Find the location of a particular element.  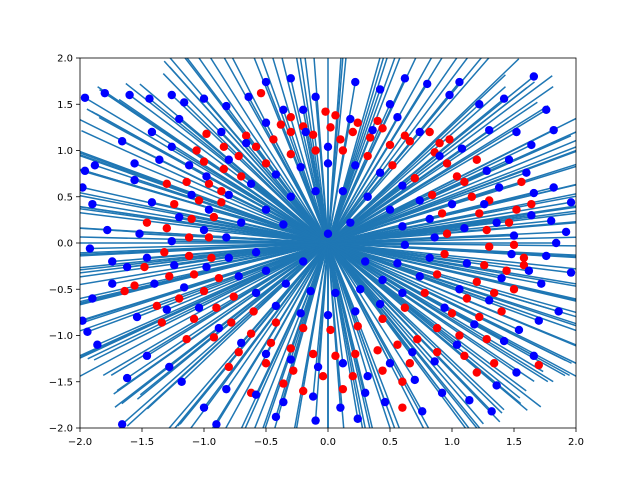

x-tick-label: −1.0 is located at coordinates (204, 442).